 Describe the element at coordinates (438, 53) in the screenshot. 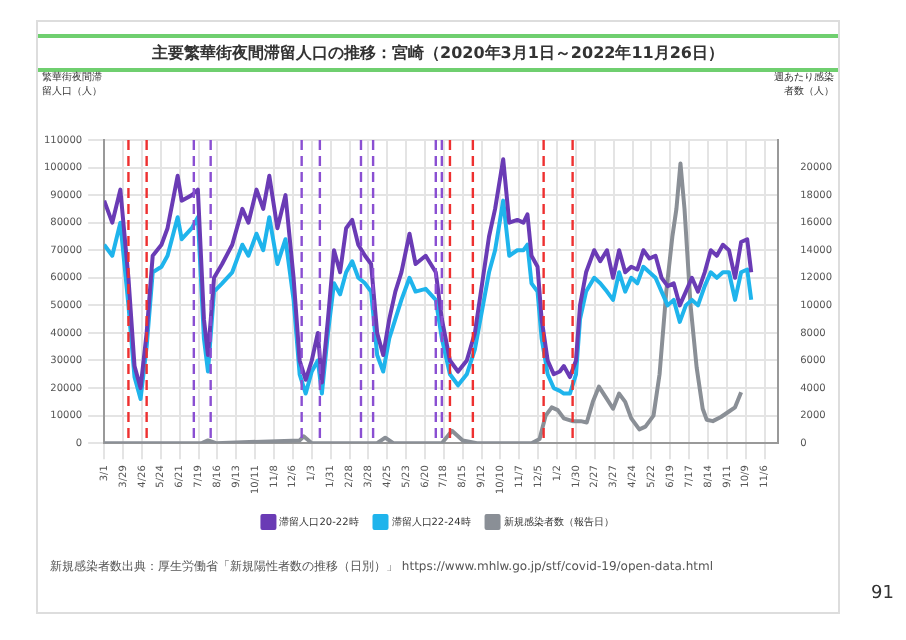

I see `chart-title: 主要繁華街夜間滞留人口の推移：宮崎（2020年3月1日～2022年11月26日）` at that location.